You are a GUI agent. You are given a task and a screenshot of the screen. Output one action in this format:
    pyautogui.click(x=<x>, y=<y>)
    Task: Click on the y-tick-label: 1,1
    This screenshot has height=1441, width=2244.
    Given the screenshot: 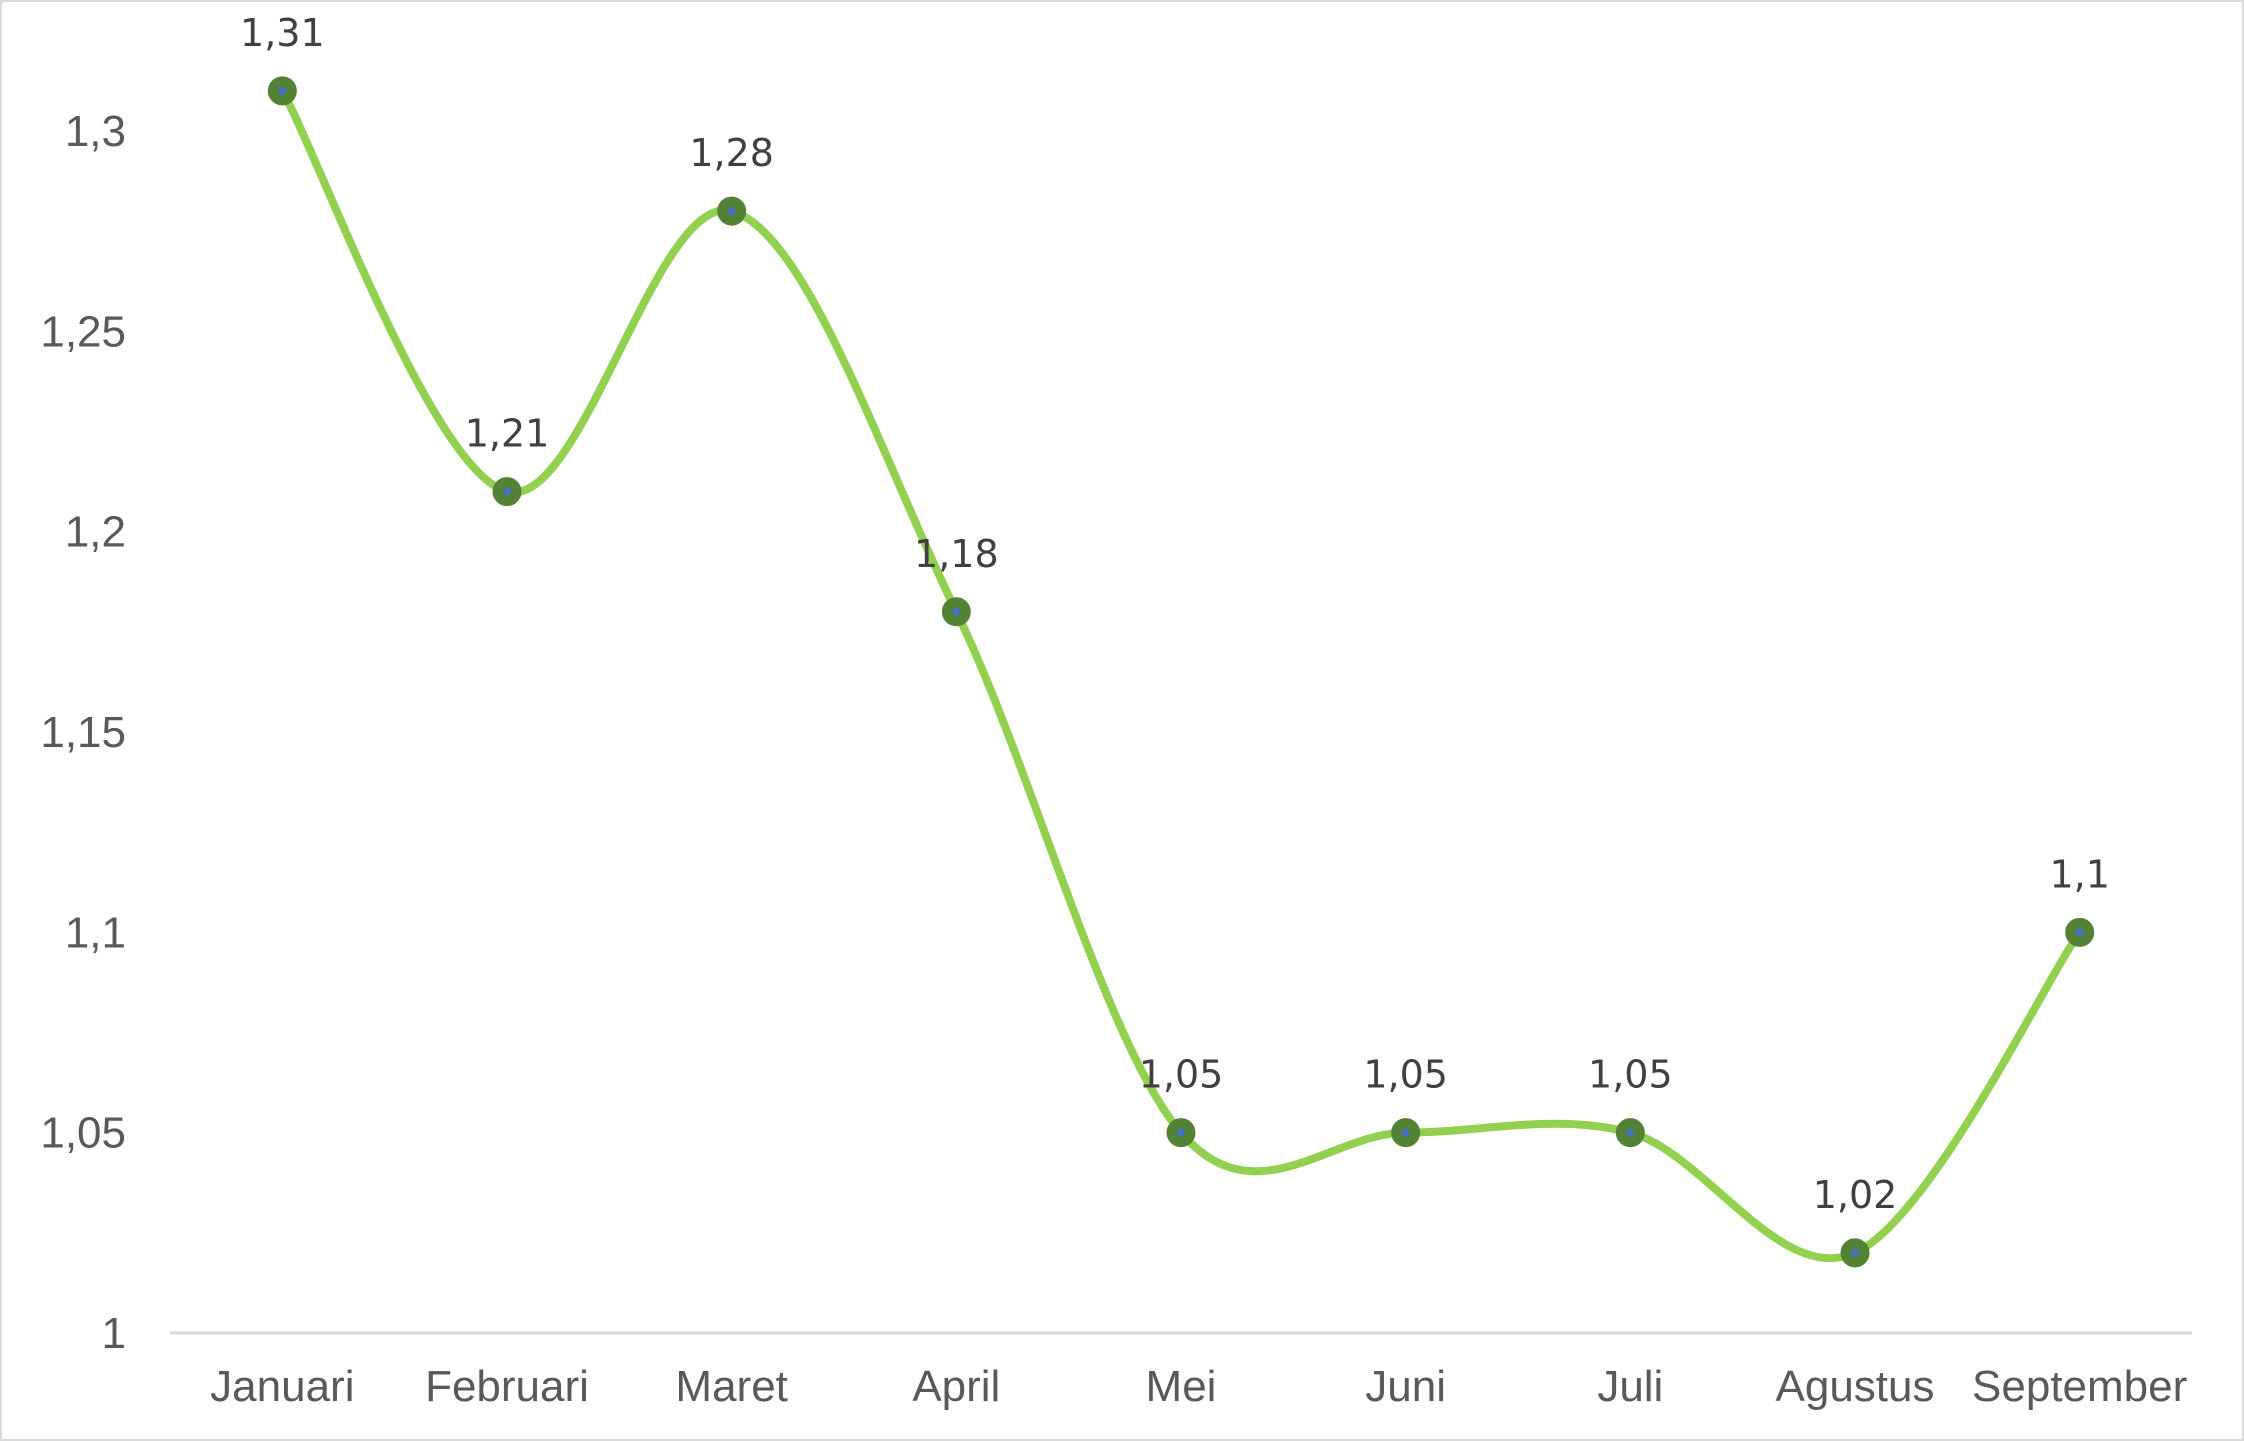 What is the action you would take?
    pyautogui.click(x=95, y=932)
    